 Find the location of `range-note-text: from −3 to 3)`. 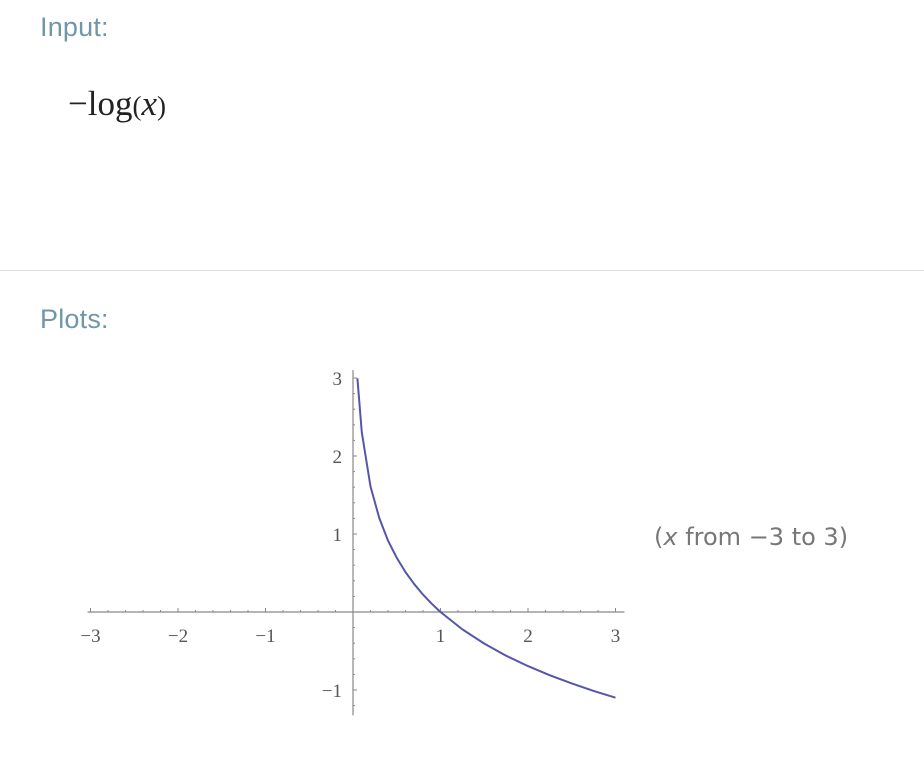

range-note-text: from −3 to 3) is located at coordinates (763, 537).